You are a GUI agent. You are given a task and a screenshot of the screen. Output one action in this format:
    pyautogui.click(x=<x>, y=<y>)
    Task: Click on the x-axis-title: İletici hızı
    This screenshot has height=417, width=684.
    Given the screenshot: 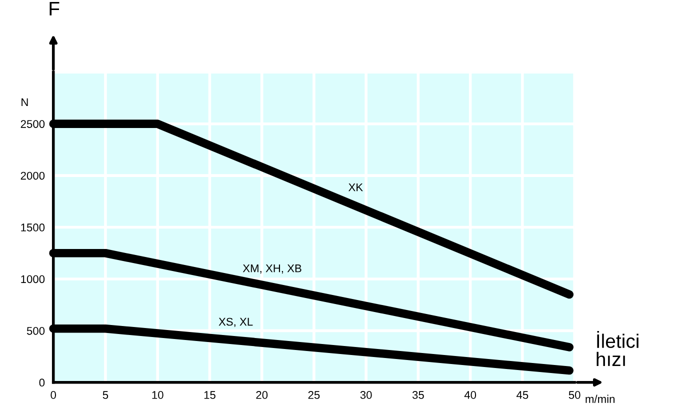 What is the action you would take?
    pyautogui.click(x=617, y=348)
    